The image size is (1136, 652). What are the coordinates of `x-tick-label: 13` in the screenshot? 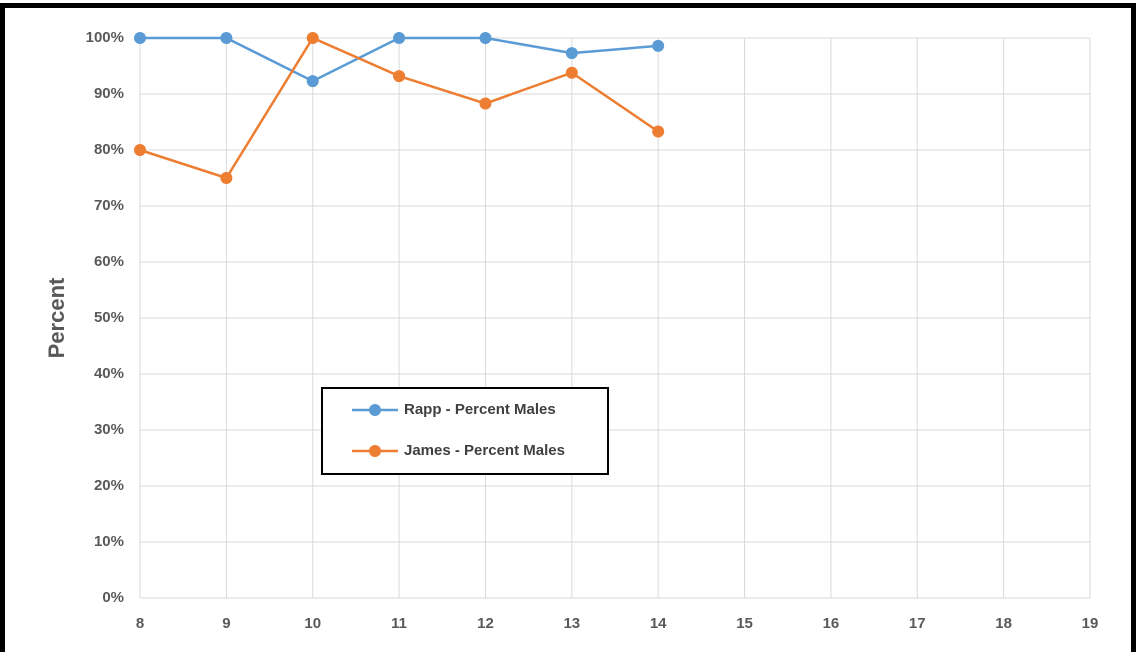 It's located at (571, 623).